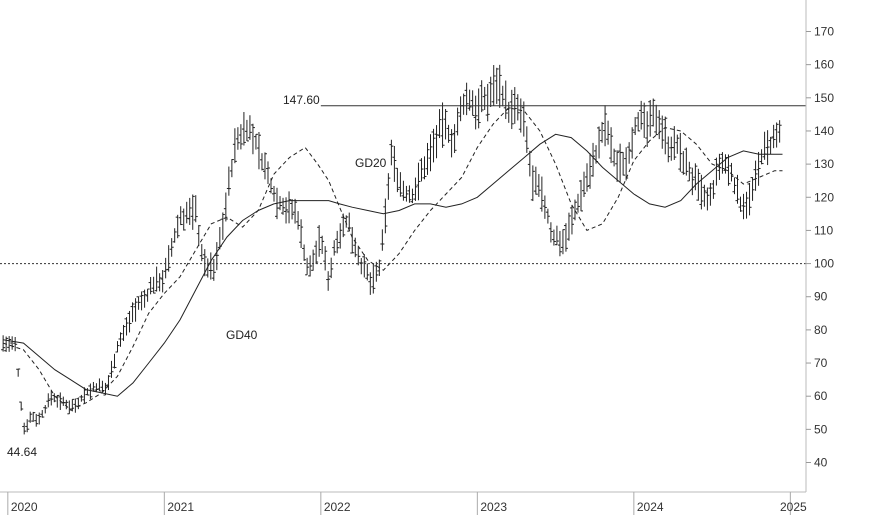  Describe the element at coordinates (793, 507) in the screenshot. I see `x-tick-label: 2025` at that location.